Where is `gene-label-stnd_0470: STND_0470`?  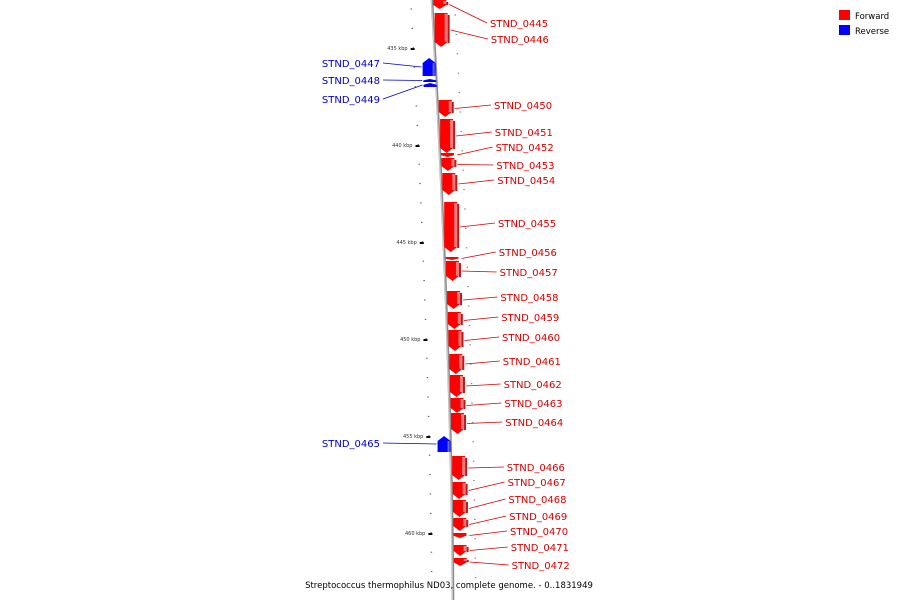 gene-label-stnd_0470: STND_0470 is located at coordinates (539, 532).